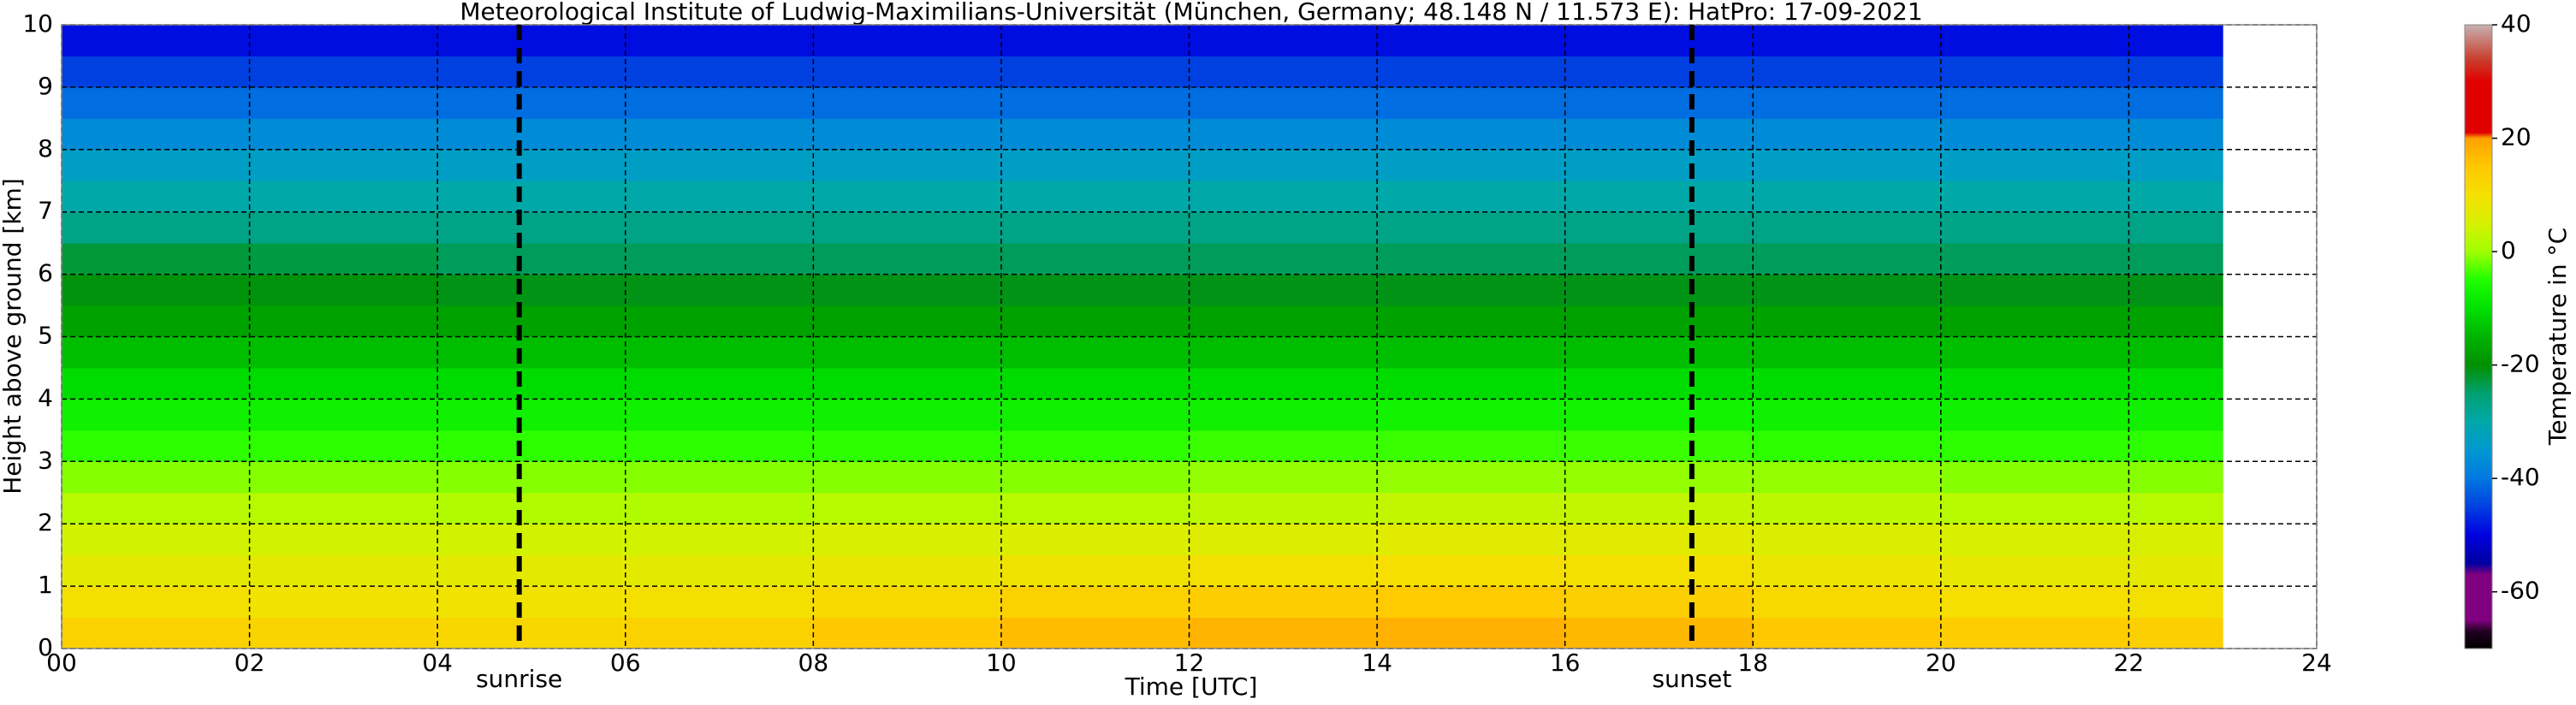 This screenshot has width=2576, height=705. I want to click on y-tick-label: 9, so click(45, 86).